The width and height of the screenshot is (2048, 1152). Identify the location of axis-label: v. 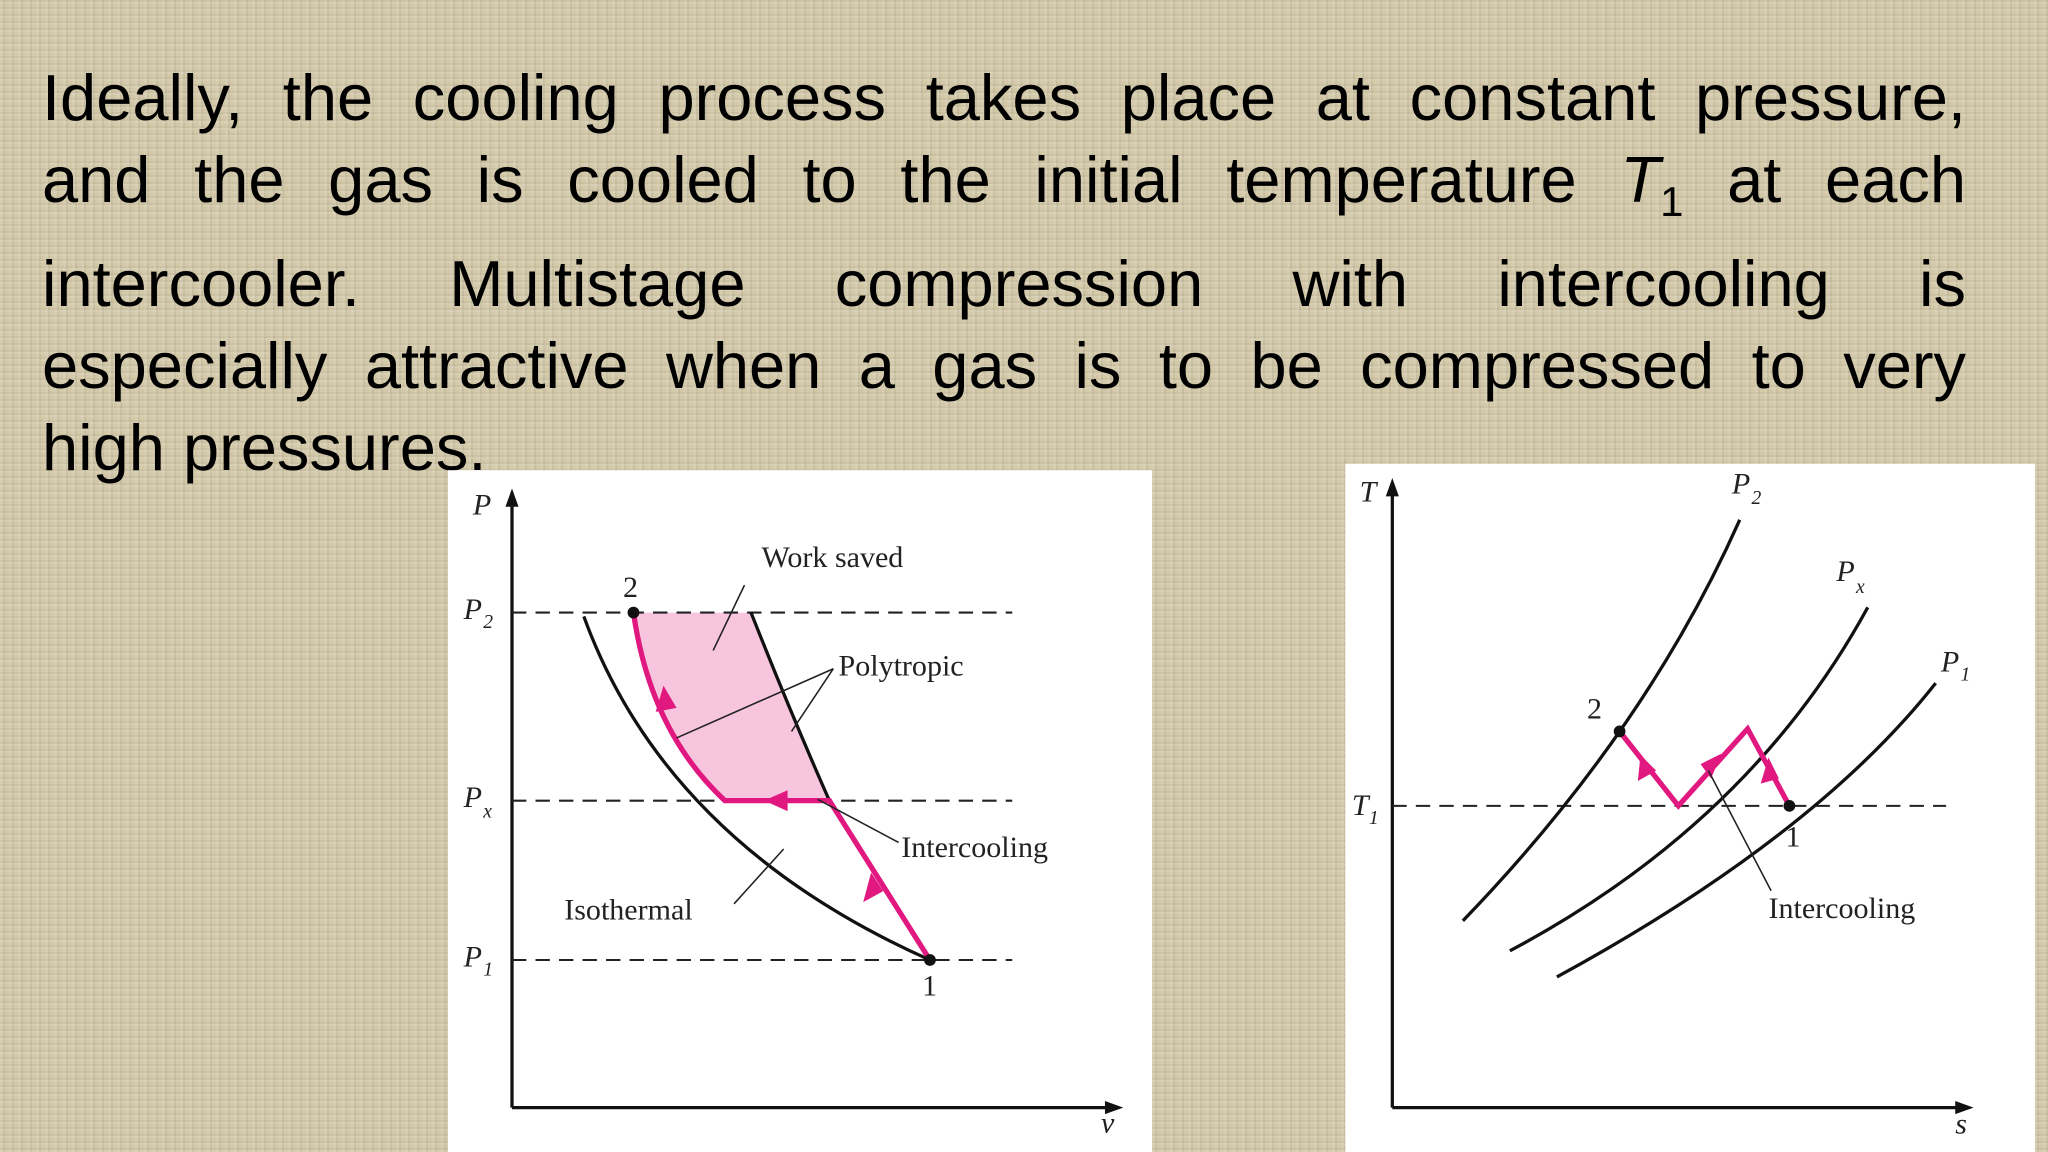
(1108, 1122).